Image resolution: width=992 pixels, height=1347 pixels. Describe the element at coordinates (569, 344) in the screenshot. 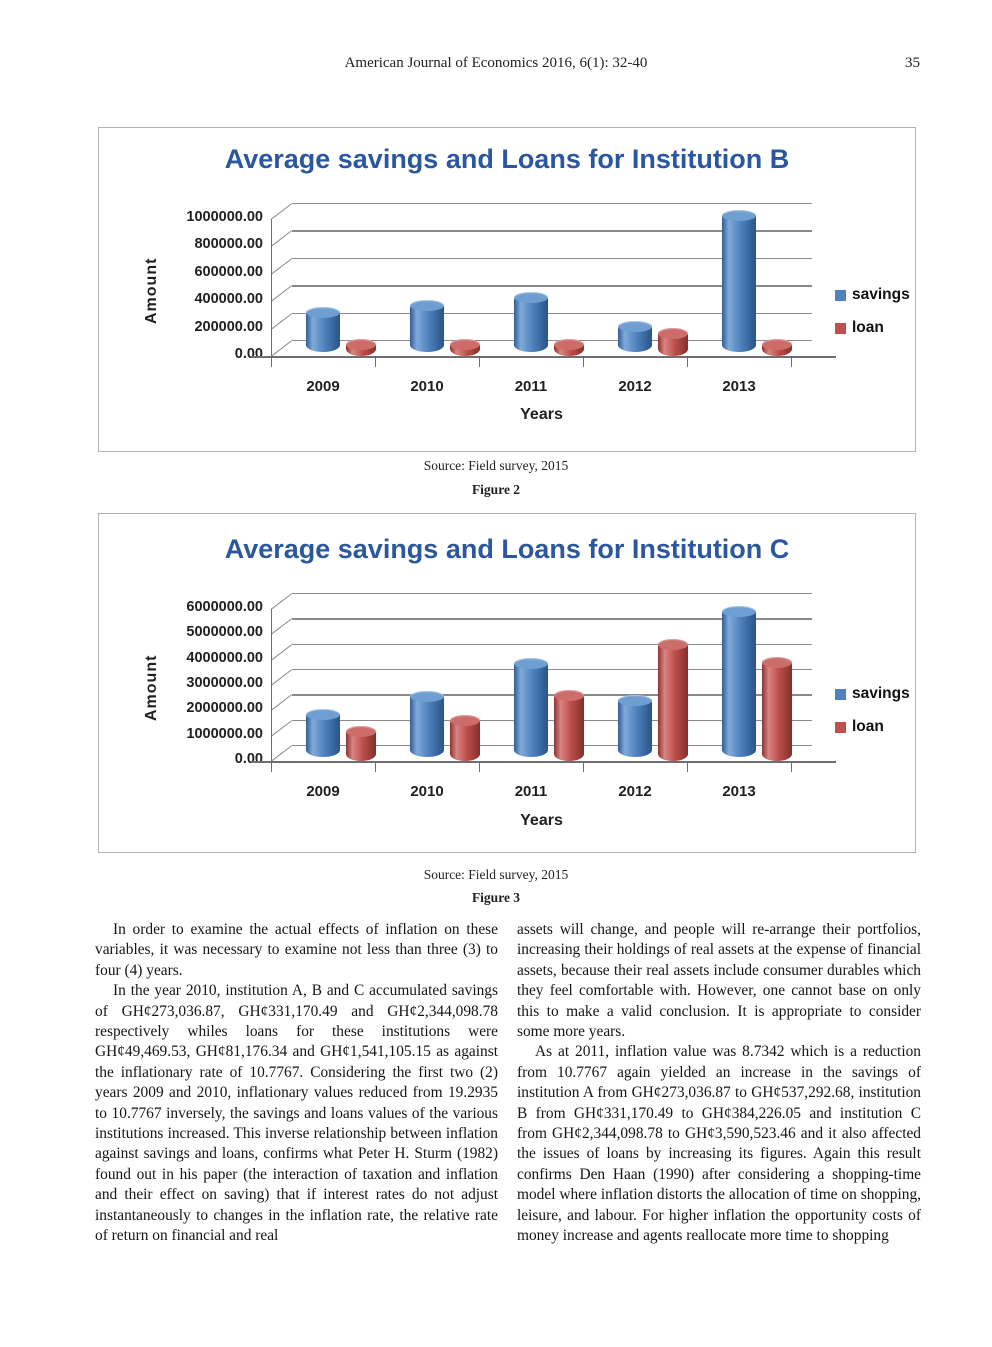

I see `bar-cap-loan-2011` at that location.